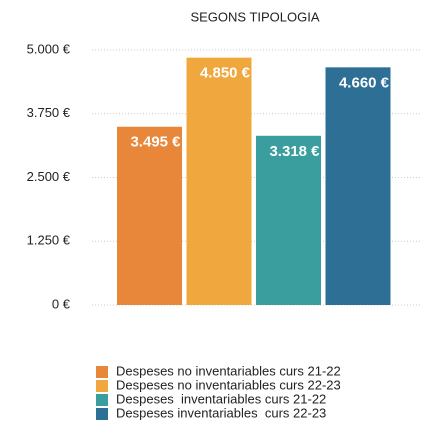 The image size is (431, 440). Describe the element at coordinates (225, 73) in the screenshot. I see `data-label: 4.850 €` at that location.